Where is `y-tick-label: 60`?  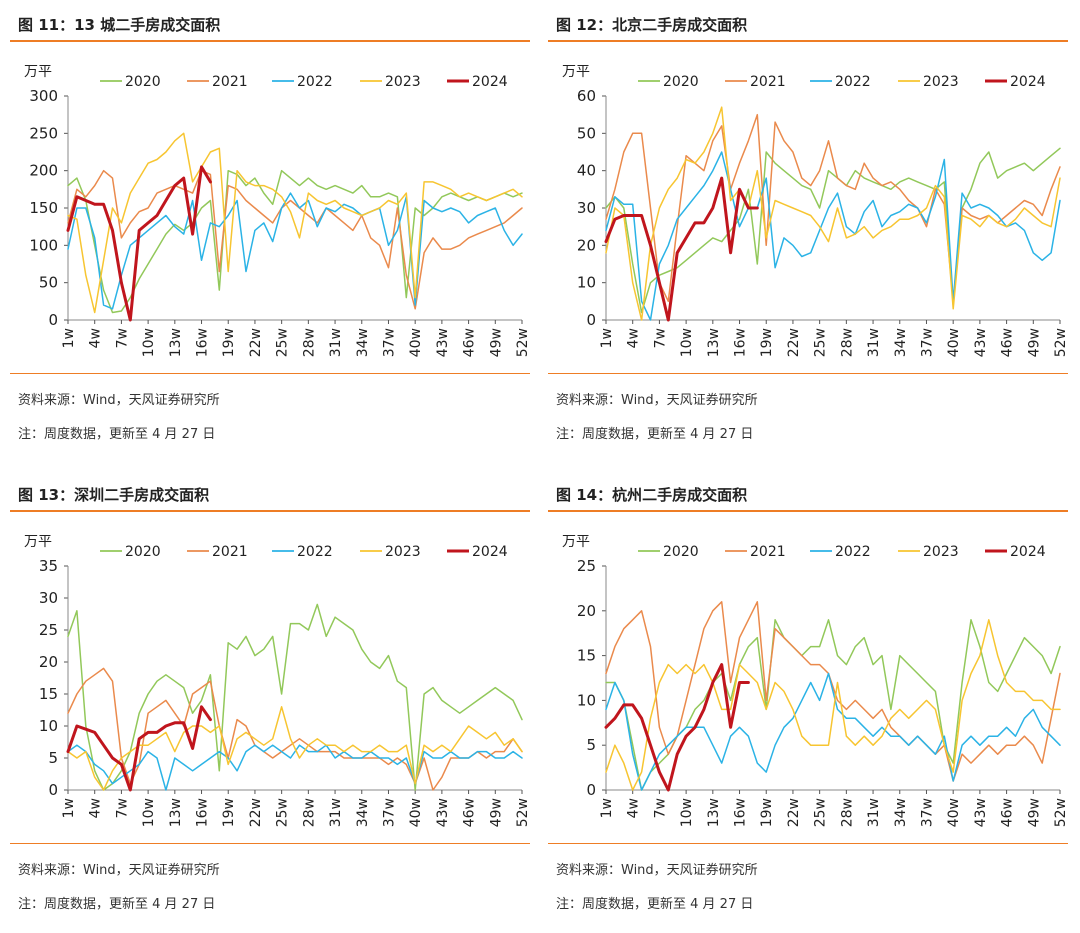
y-tick-label: 60 is located at coordinates (586, 96).